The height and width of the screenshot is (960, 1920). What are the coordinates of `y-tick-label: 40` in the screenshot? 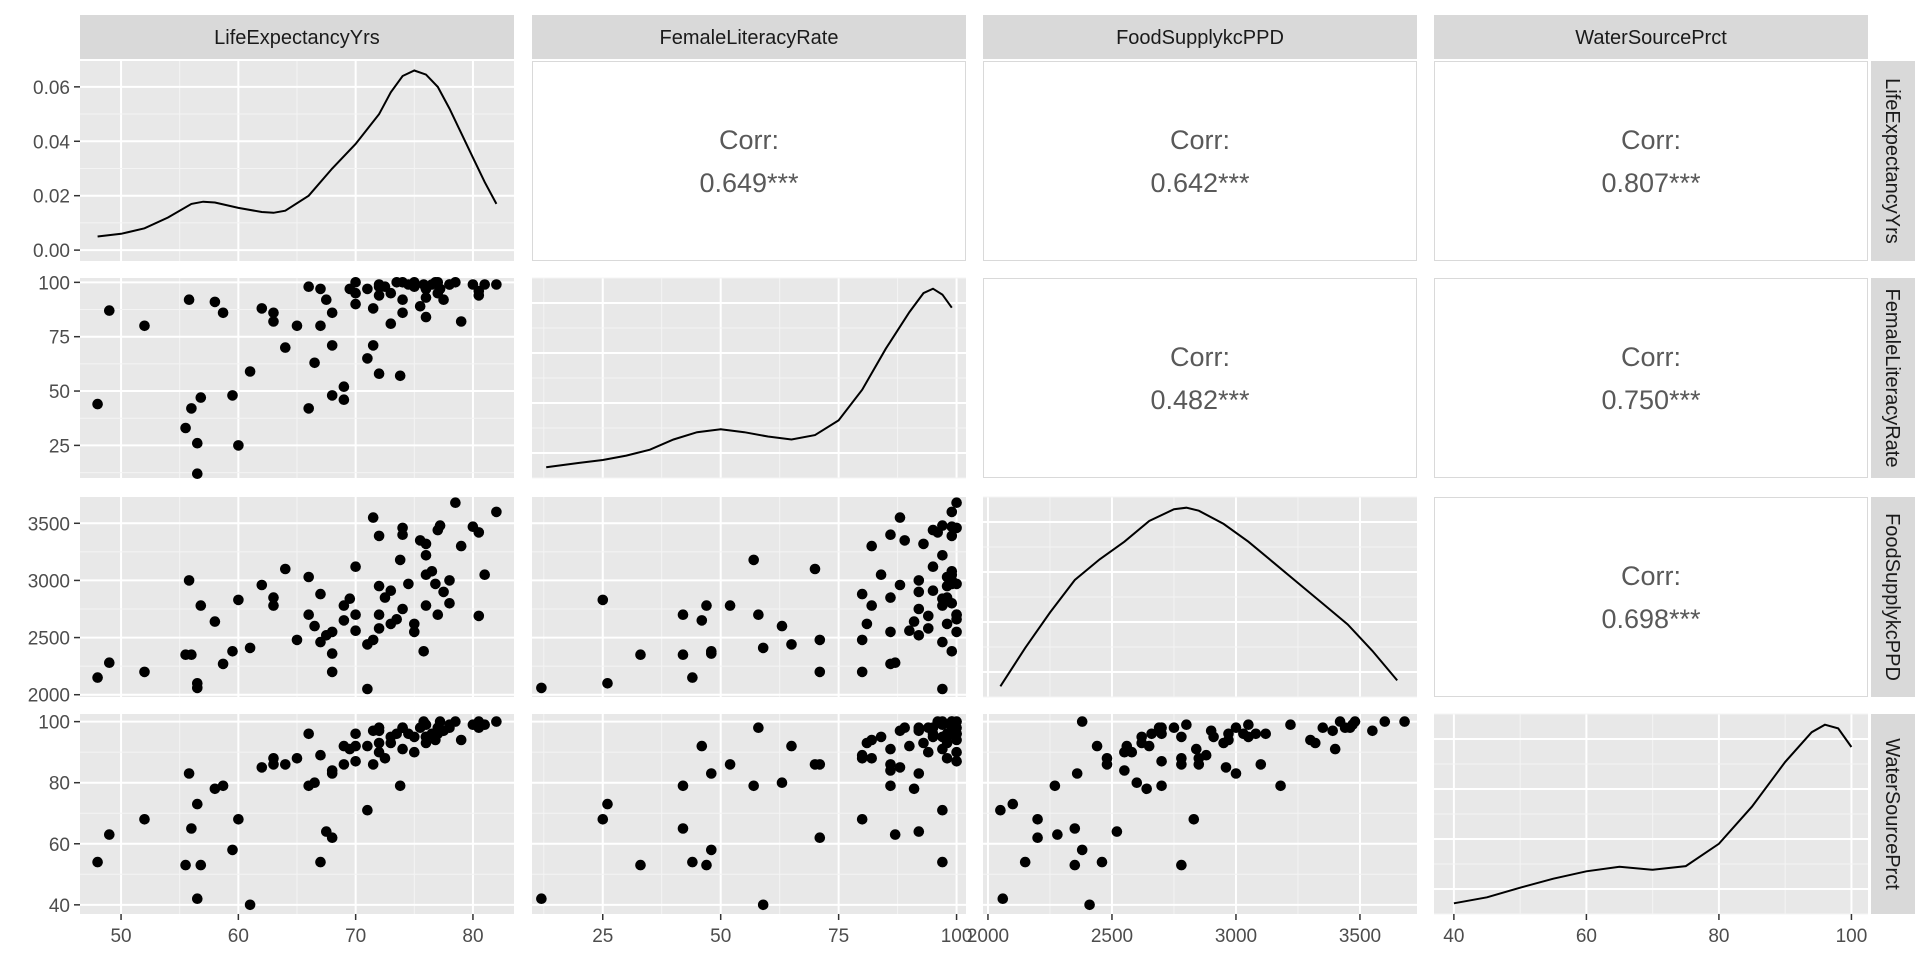 It's located at (59, 906).